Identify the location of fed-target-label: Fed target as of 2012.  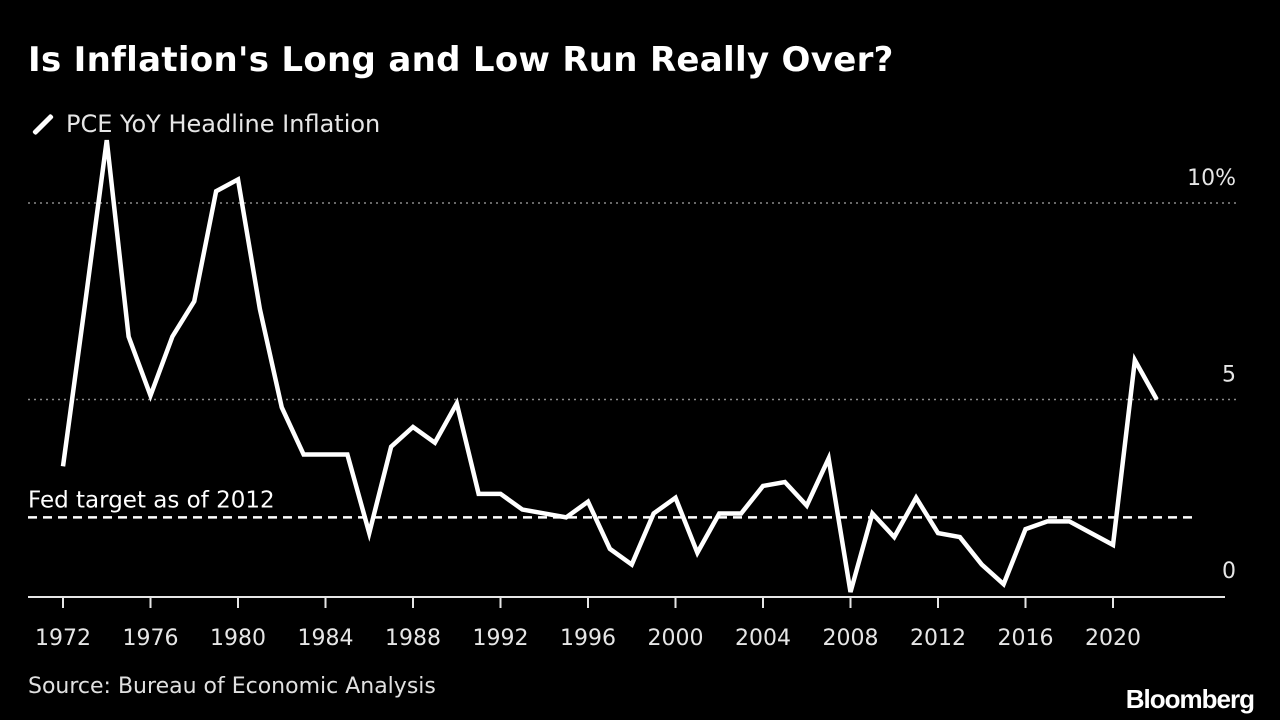
(151, 500).